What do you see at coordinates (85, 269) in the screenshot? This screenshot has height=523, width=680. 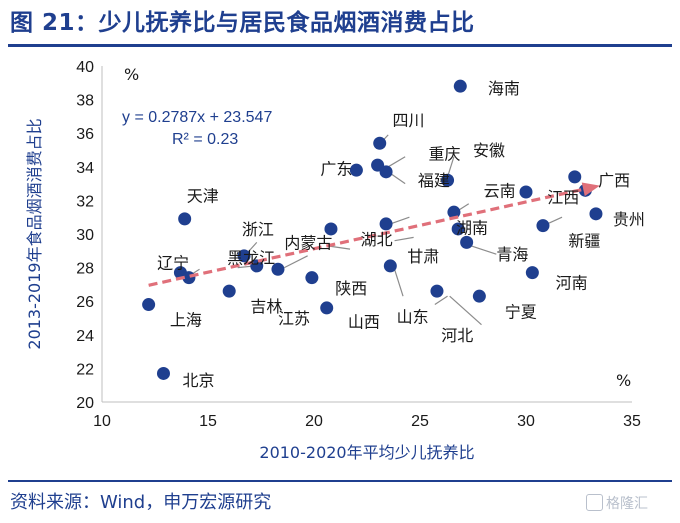 I see `y-tick-label: 28` at bounding box center [85, 269].